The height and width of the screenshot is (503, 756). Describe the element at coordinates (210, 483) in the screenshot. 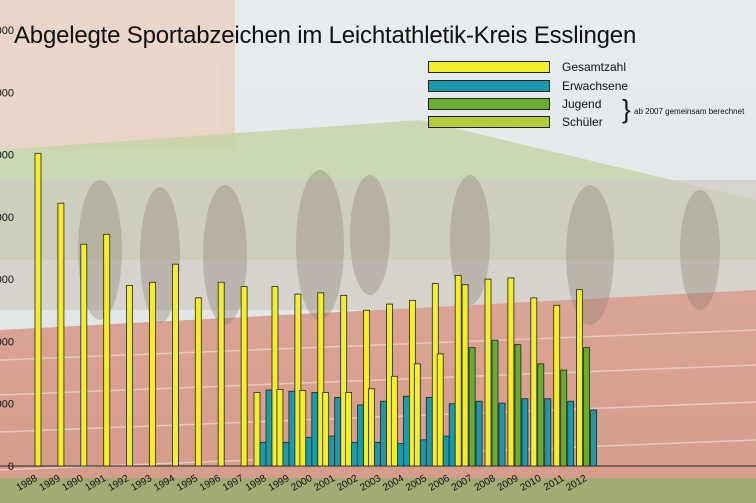

I see `x-tick-label: 1996` at that location.